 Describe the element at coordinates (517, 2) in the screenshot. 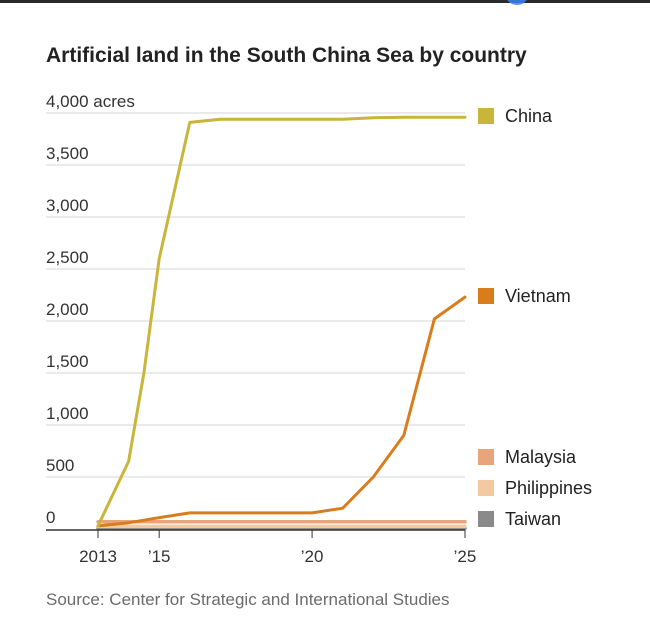

I see `floating-indicator` at that location.